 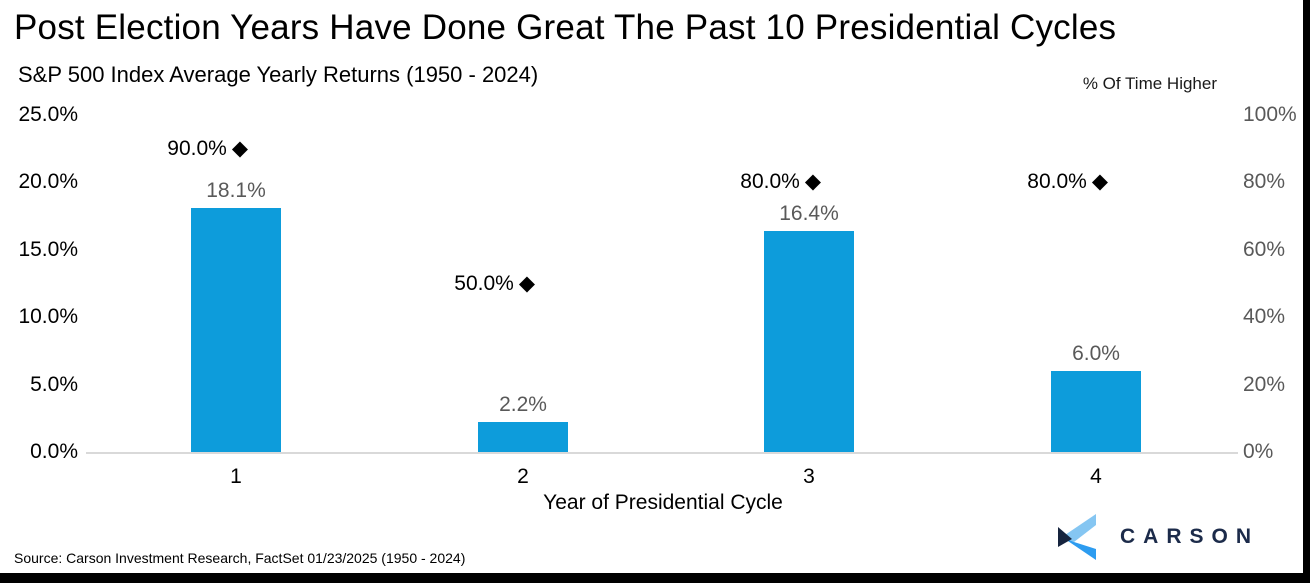 What do you see at coordinates (662, 453) in the screenshot?
I see `x-axis-baseline` at bounding box center [662, 453].